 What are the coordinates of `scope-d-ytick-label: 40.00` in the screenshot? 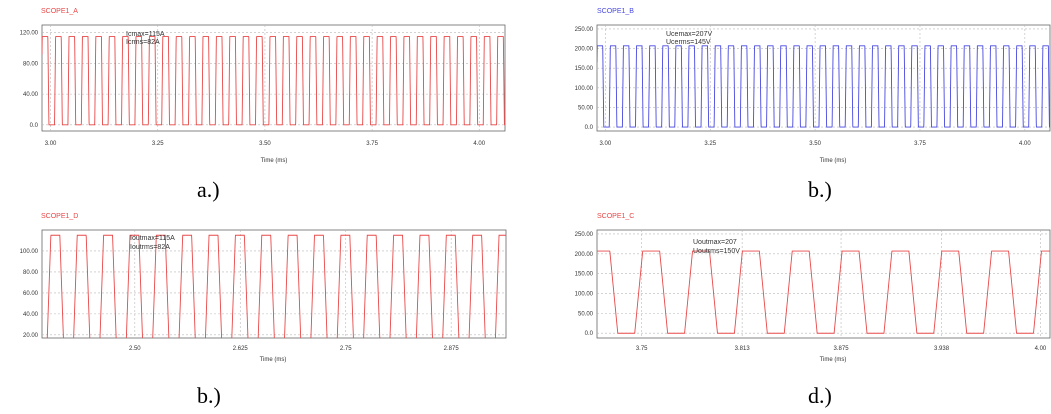 It's located at (31, 315).